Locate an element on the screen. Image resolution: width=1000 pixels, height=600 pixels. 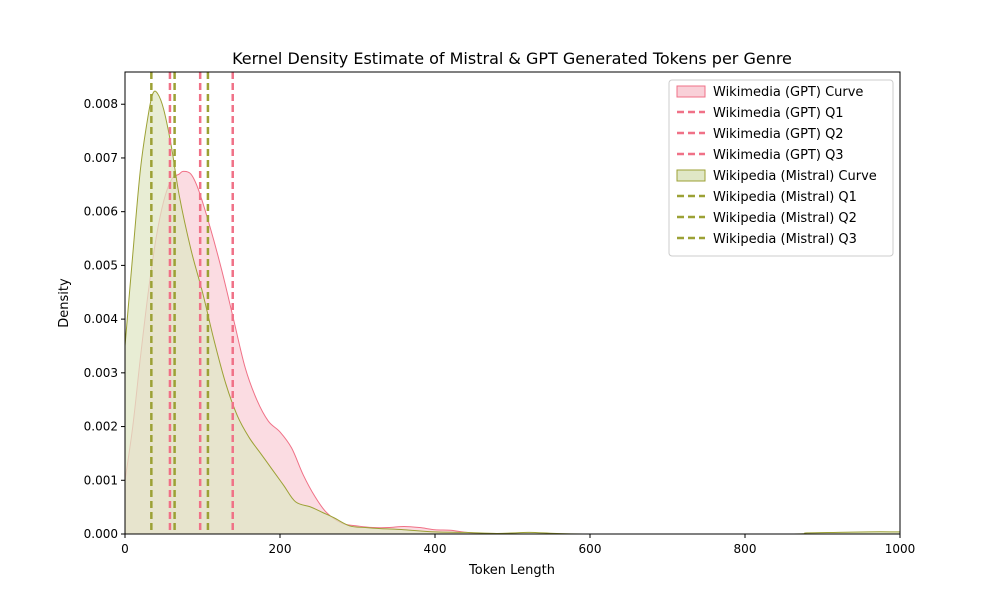
legend-label: Wikimedia (GPT) Curve is located at coordinates (788, 92).